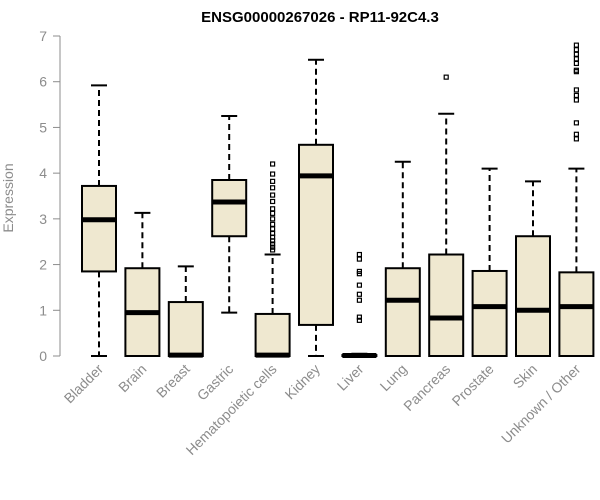  What do you see at coordinates (43, 127) in the screenshot?
I see `y-tick-label: 5` at bounding box center [43, 127].